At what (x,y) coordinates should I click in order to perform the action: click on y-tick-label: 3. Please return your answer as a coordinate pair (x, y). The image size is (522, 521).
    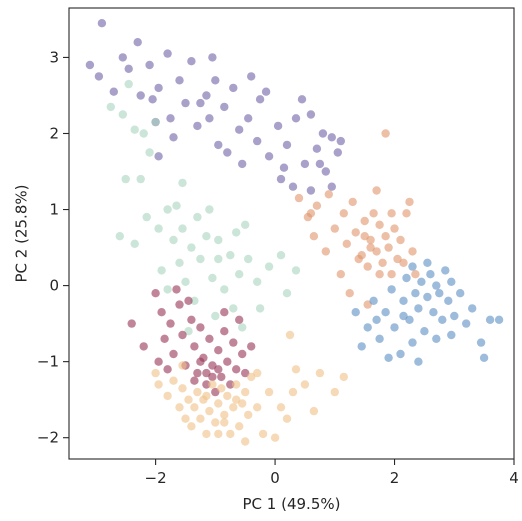
    Looking at the image, I should click on (54, 57).